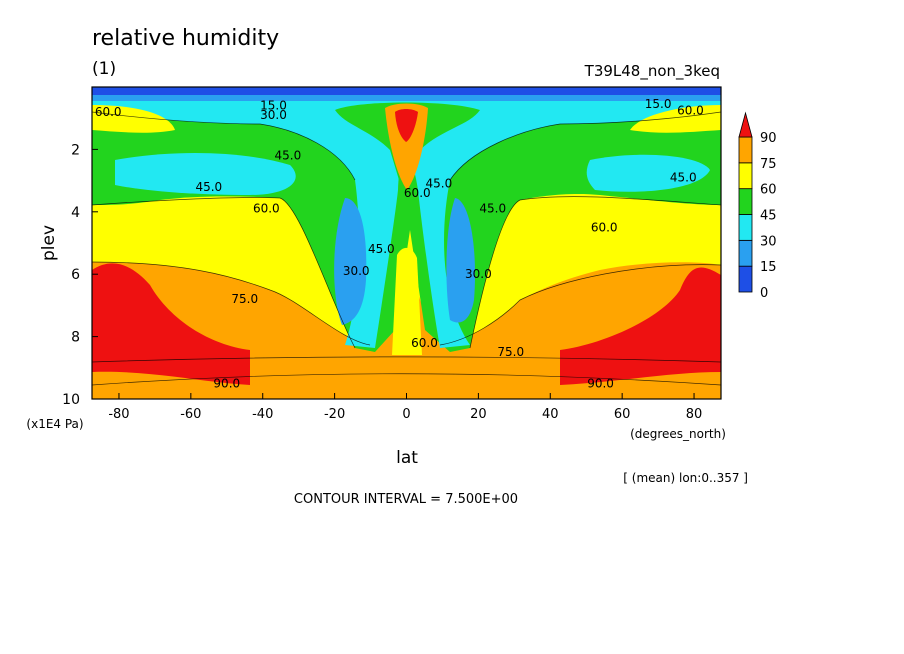  I want to click on x-tick-label: 60, so click(622, 414).